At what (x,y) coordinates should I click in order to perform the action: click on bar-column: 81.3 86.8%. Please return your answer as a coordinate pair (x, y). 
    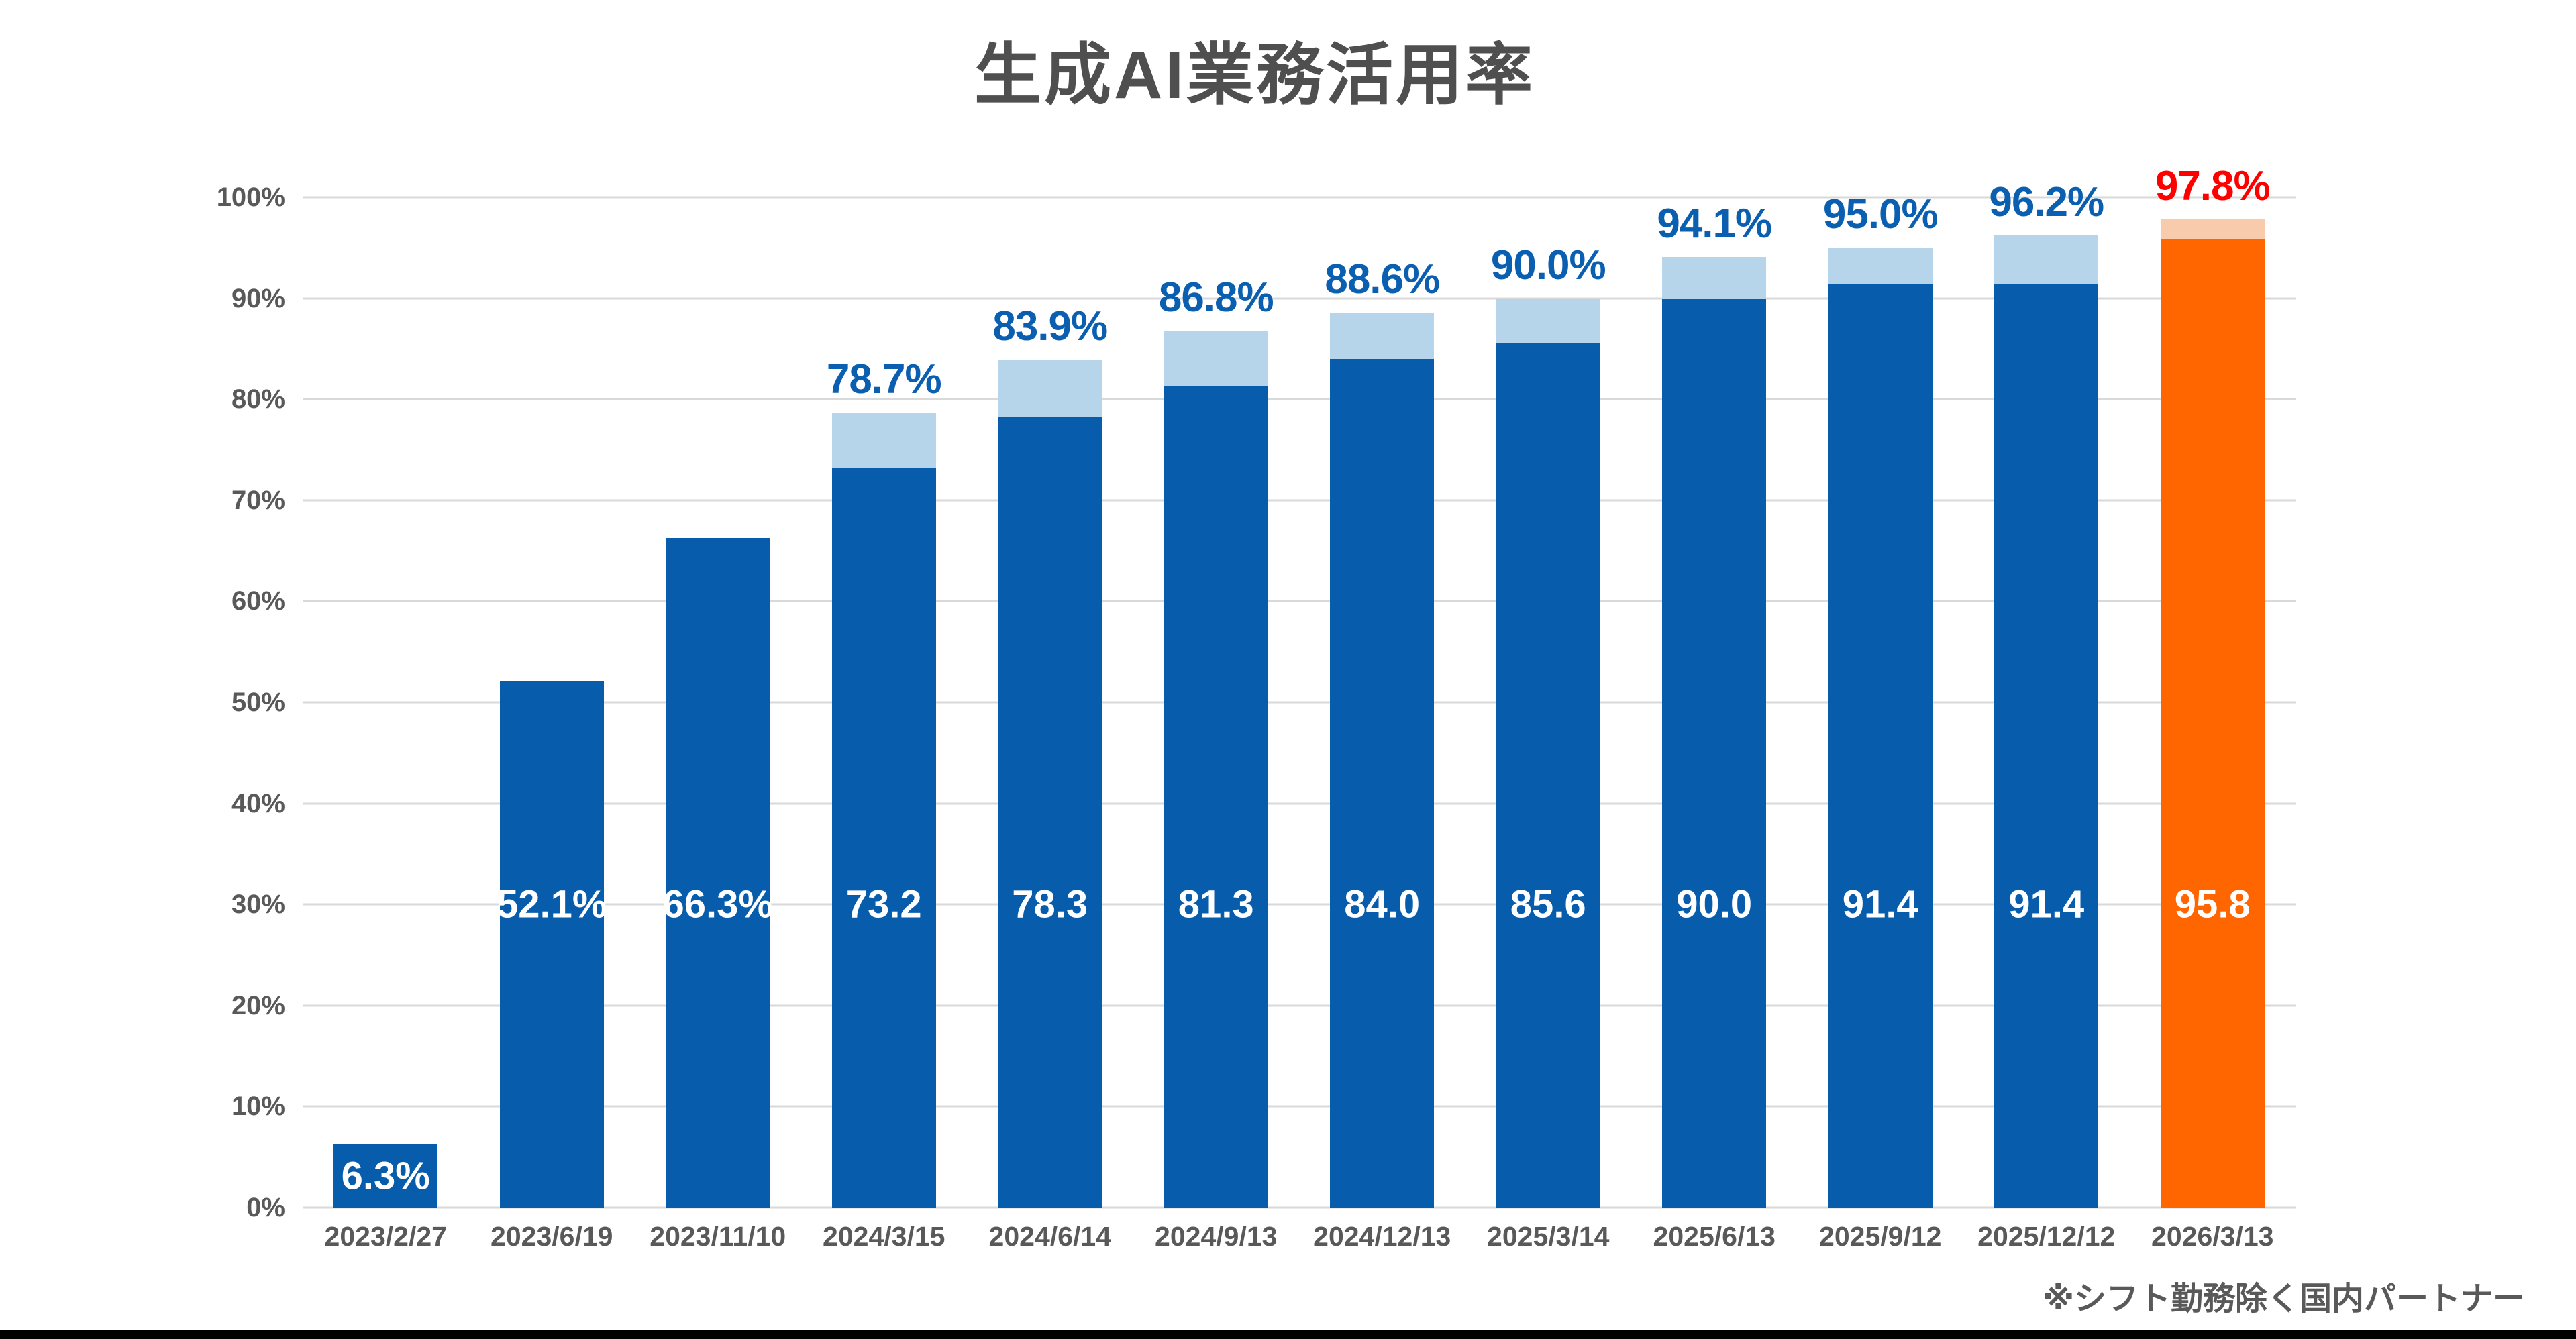
    Looking at the image, I should click on (1216, 702).